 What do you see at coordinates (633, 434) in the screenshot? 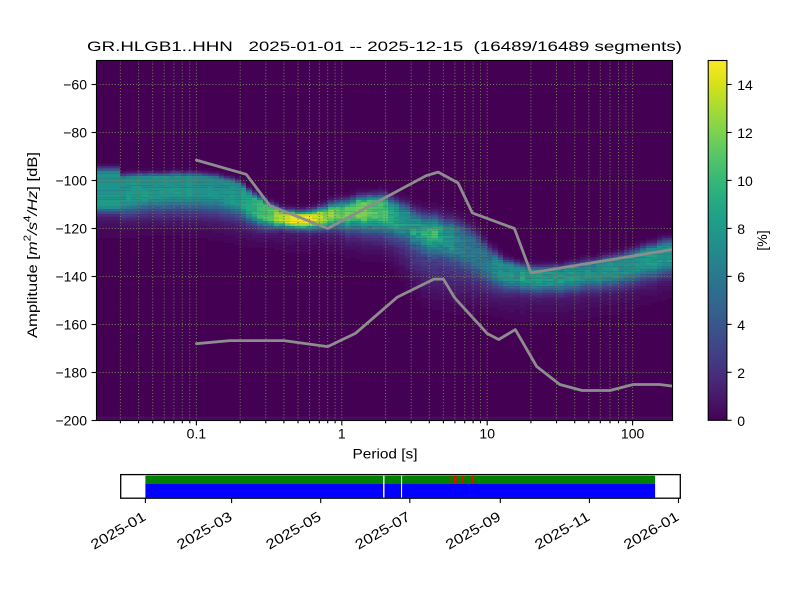
I see `svg-text: 100` at bounding box center [633, 434].